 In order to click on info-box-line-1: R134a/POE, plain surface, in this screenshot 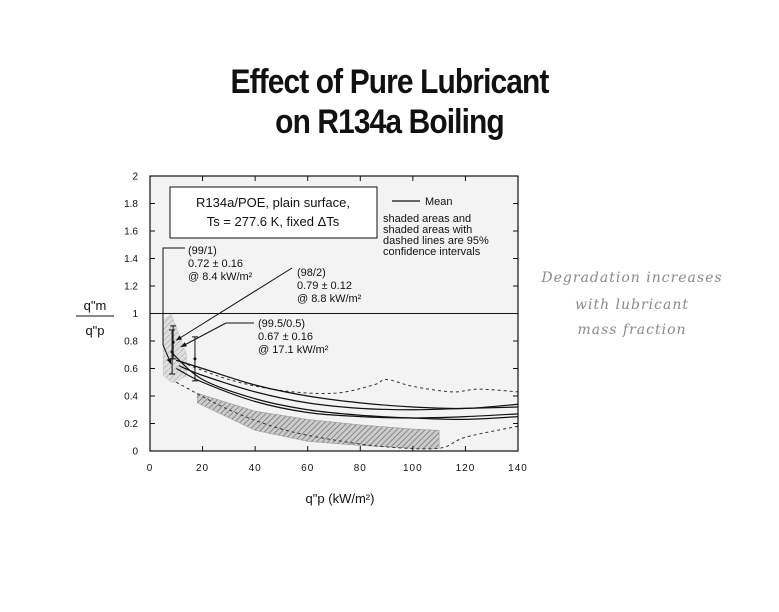, I will do `click(273, 202)`.